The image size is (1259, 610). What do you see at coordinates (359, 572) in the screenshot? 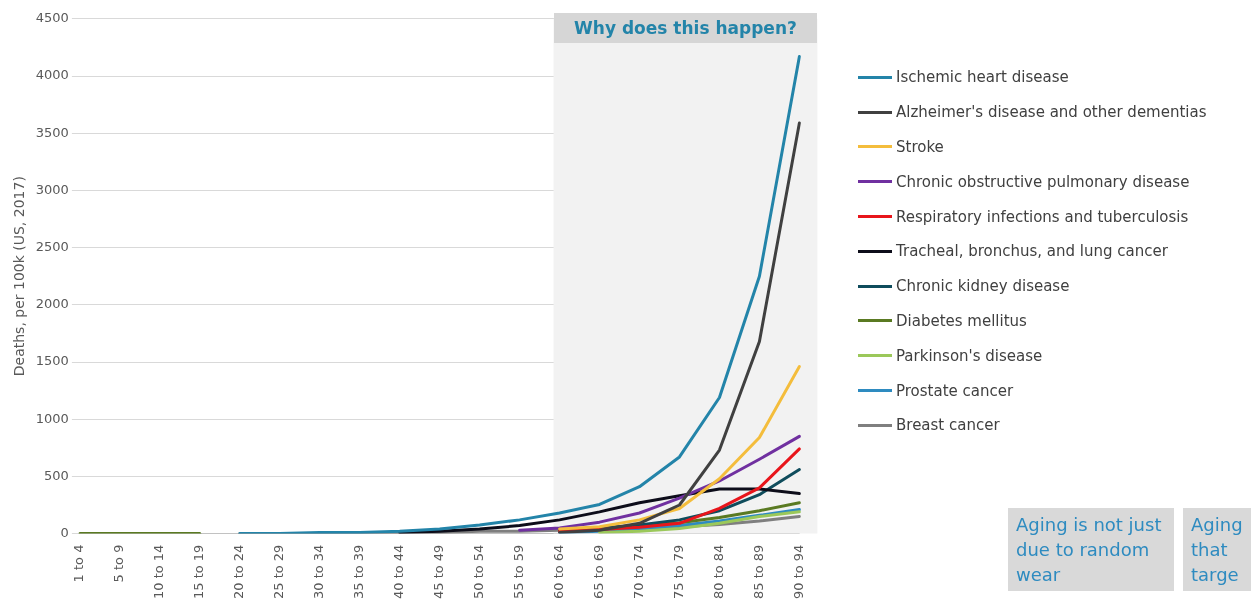
I see `x-tick-label: 35 to 39` at bounding box center [359, 572].